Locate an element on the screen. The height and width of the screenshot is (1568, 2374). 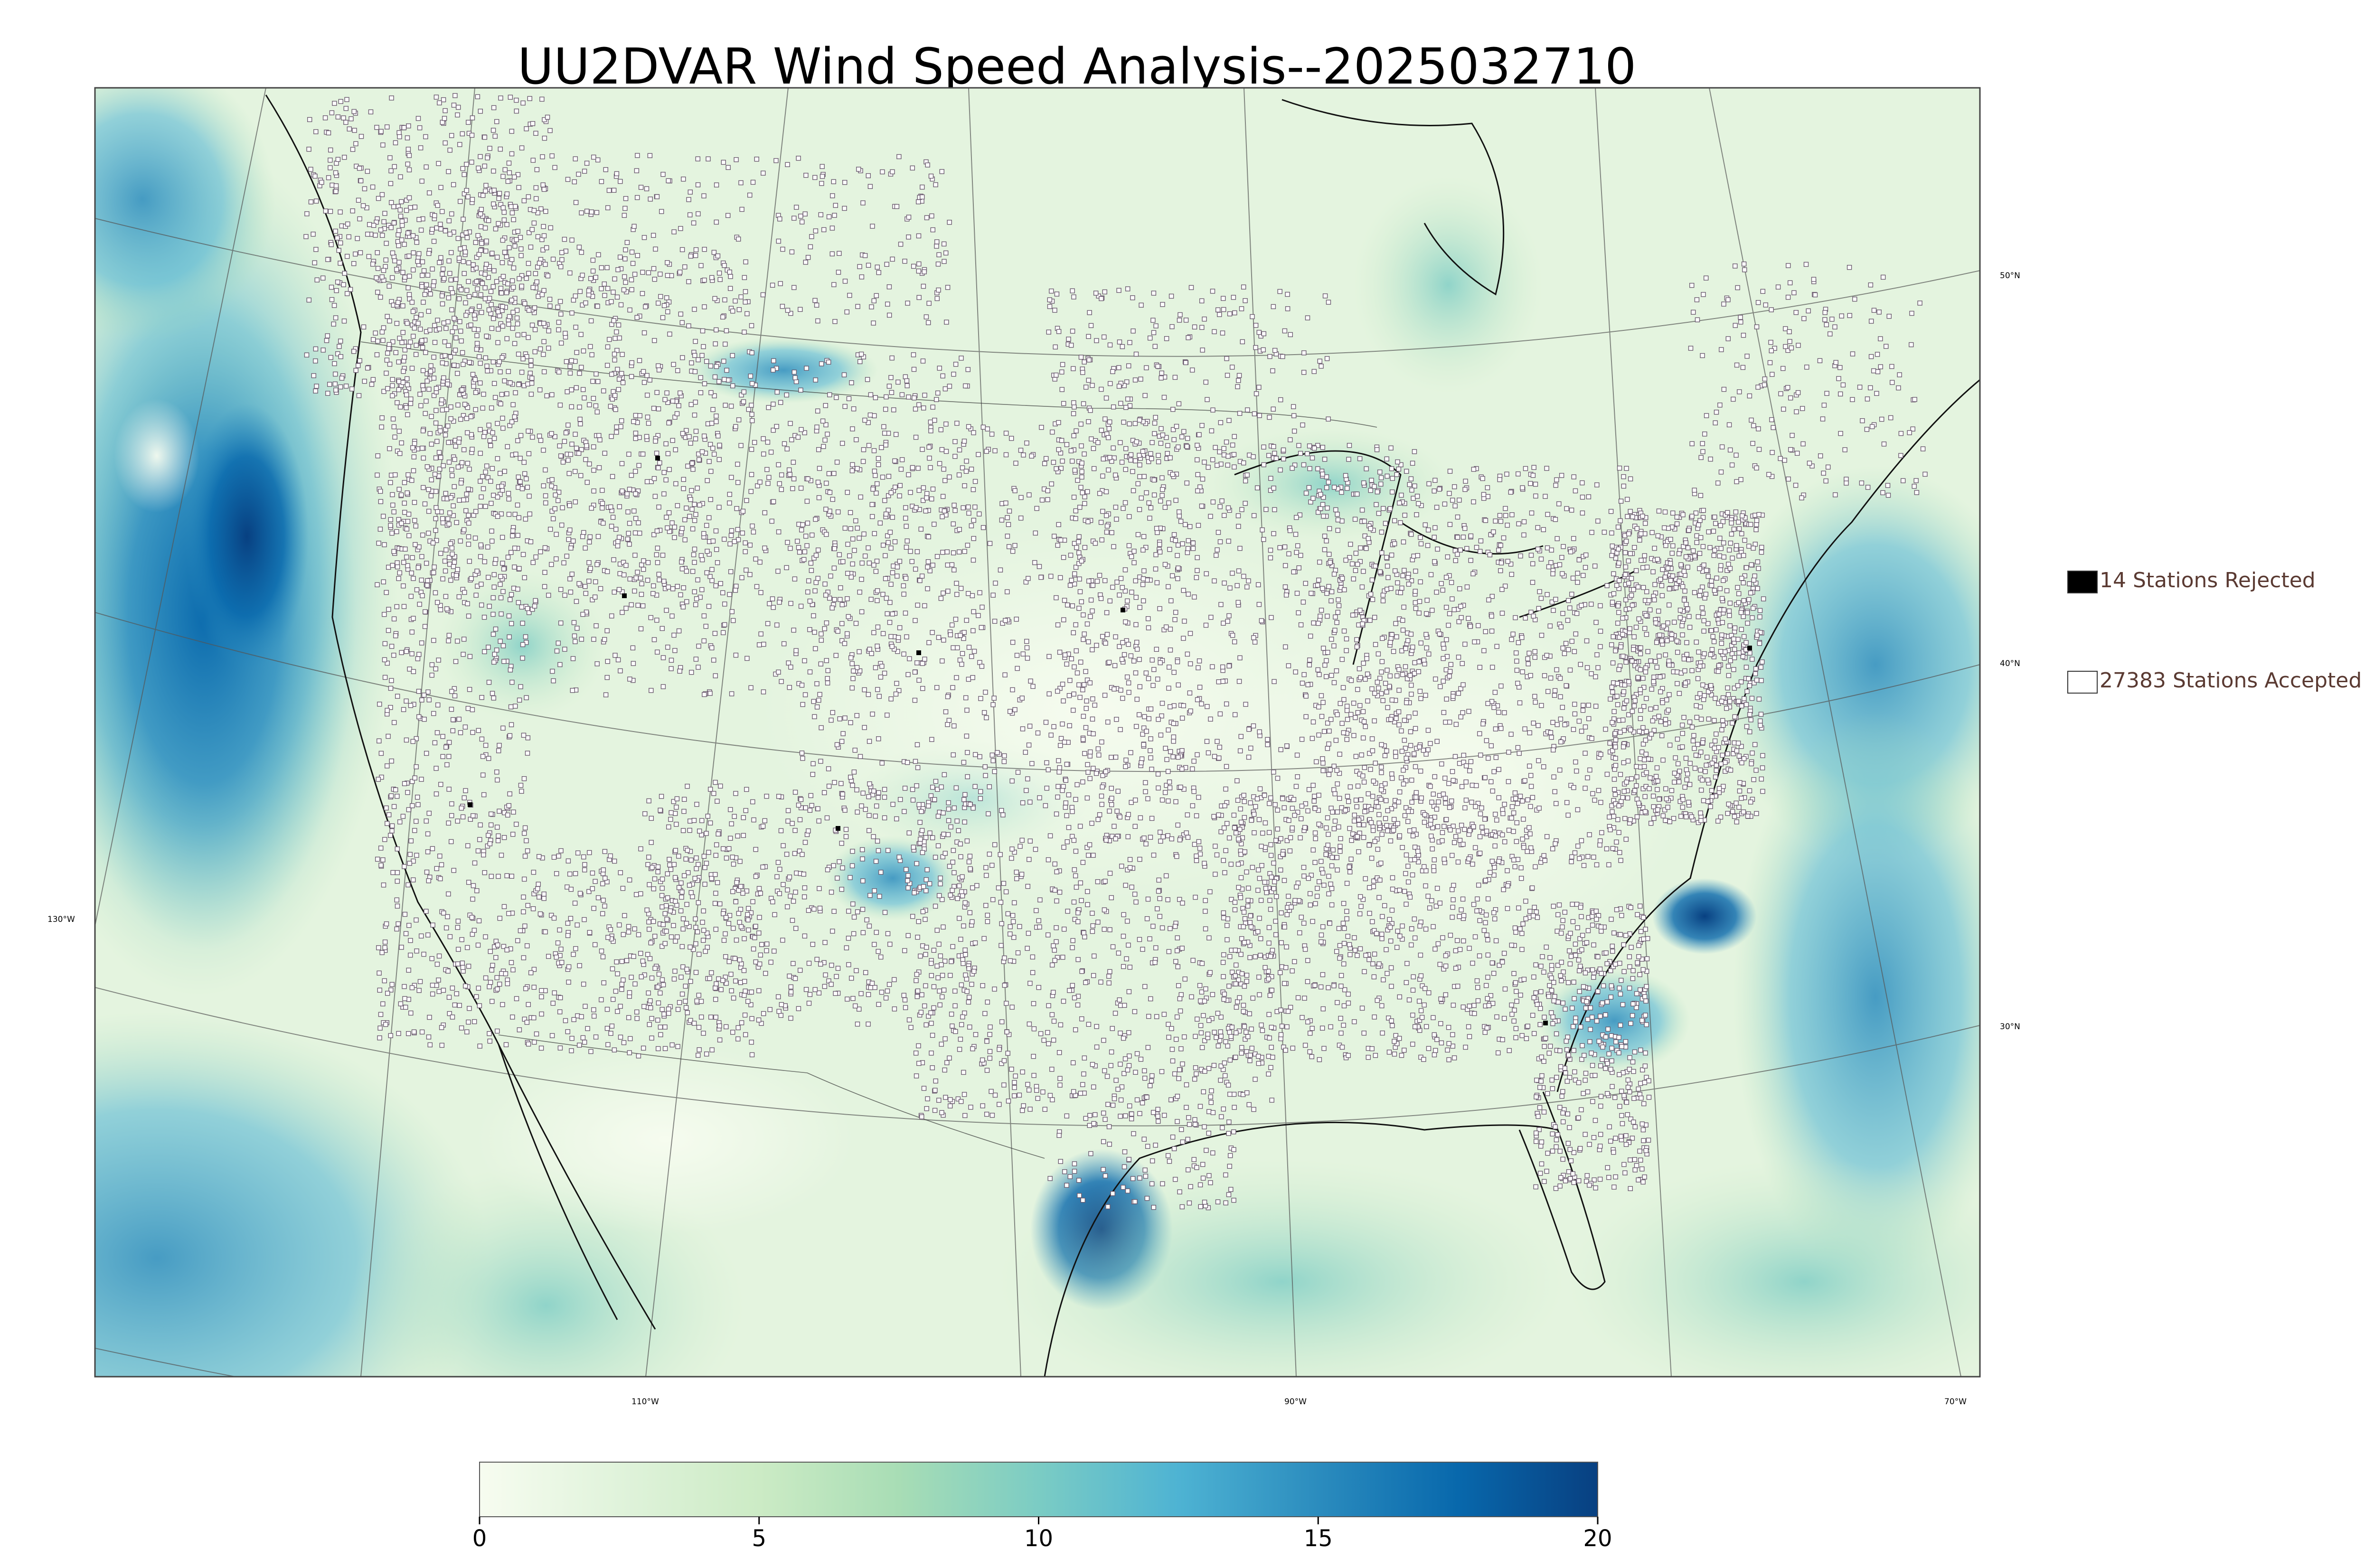
lat-label-40n: 40°N is located at coordinates (2010, 663).